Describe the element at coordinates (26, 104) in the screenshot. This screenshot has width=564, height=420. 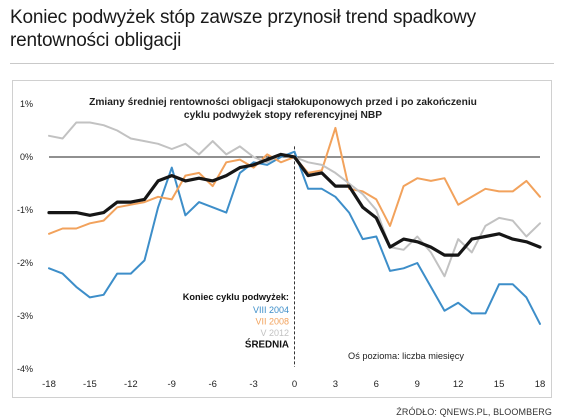
I see `y-tick-label: 1%` at that location.